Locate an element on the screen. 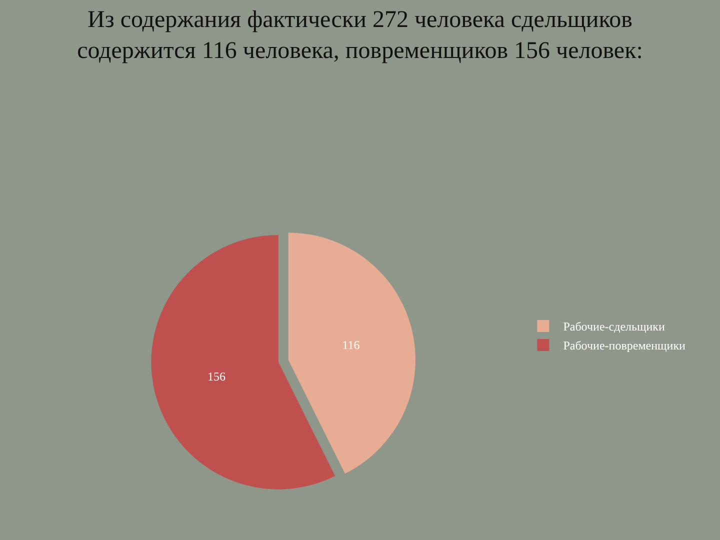 The height and width of the screenshot is (540, 720). legend-label: Рабочие-повременщики is located at coordinates (624, 345).